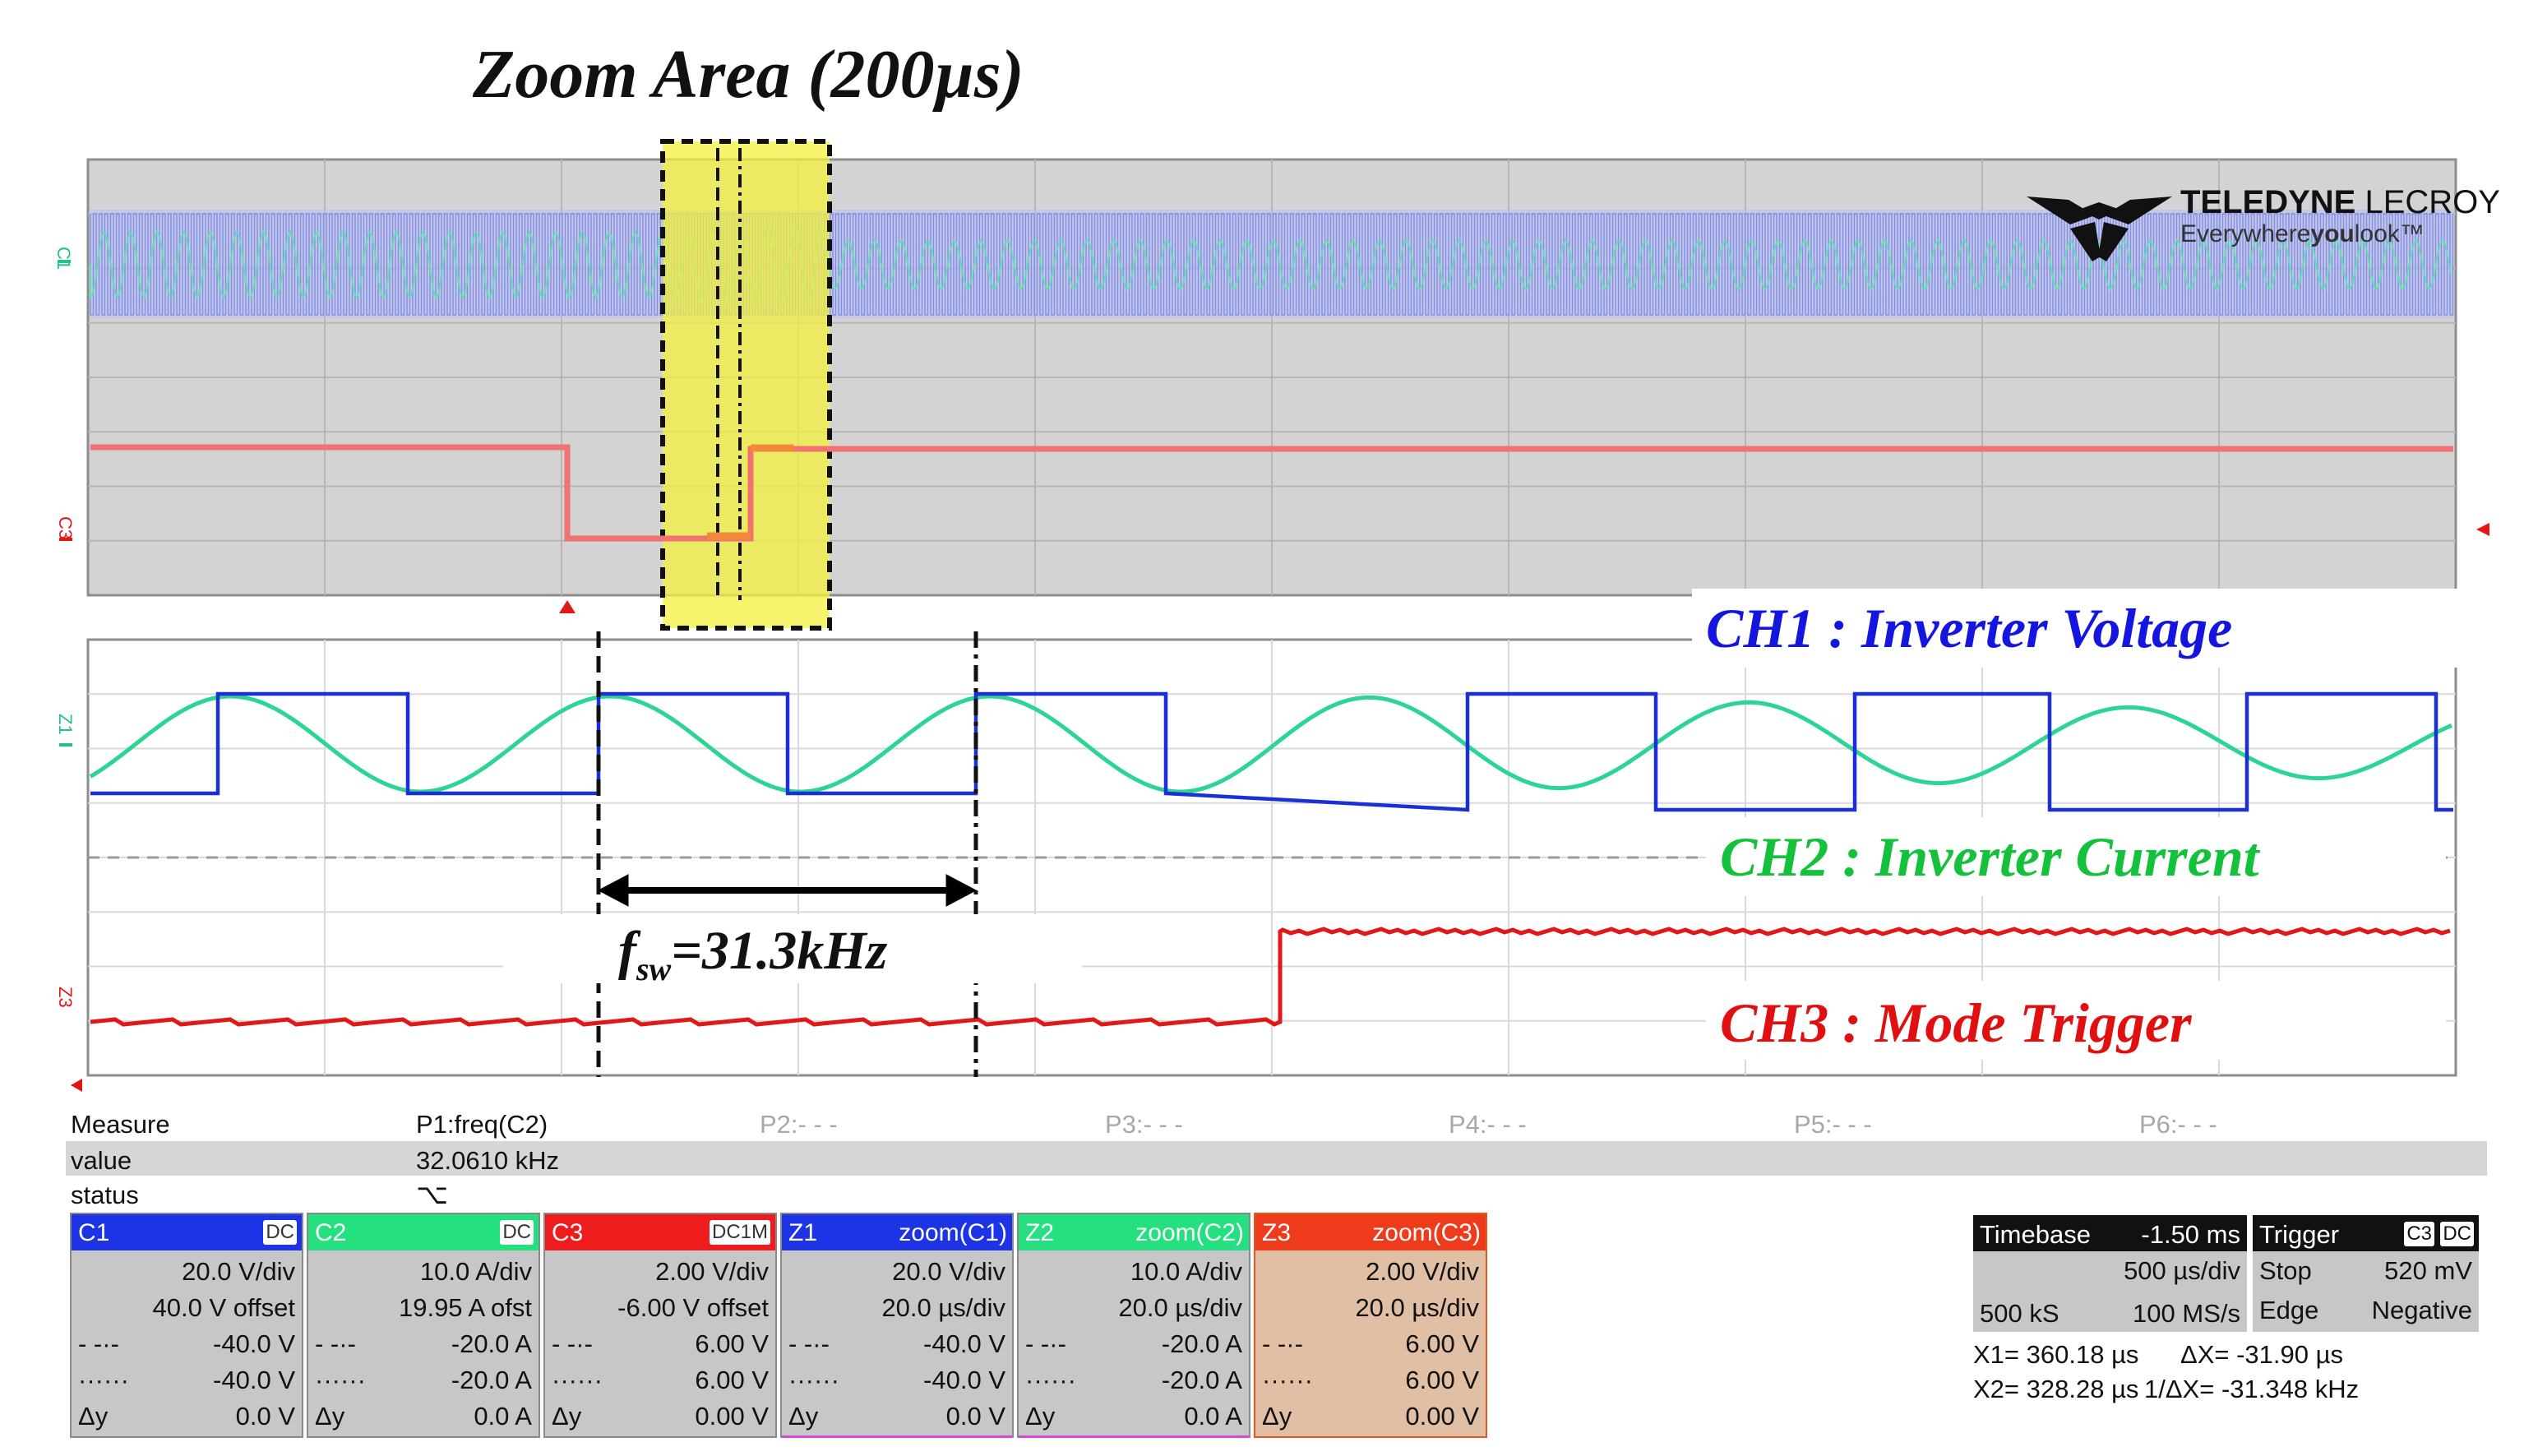 The height and width of the screenshot is (1456, 2524). What do you see at coordinates (1970, 628) in the screenshot?
I see `ch1-annotation: CH1 : Inverter Voltage` at bounding box center [1970, 628].